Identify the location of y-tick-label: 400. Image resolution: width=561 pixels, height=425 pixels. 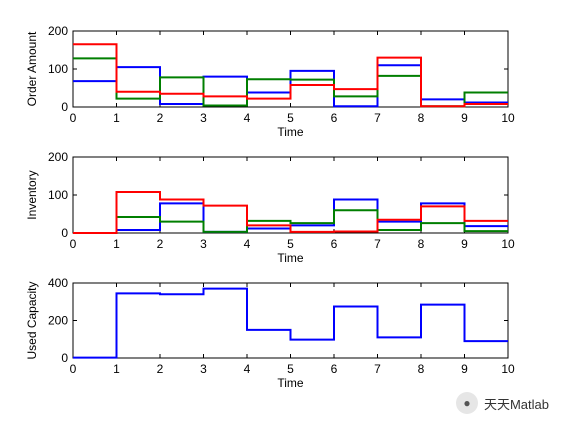
(58, 283).